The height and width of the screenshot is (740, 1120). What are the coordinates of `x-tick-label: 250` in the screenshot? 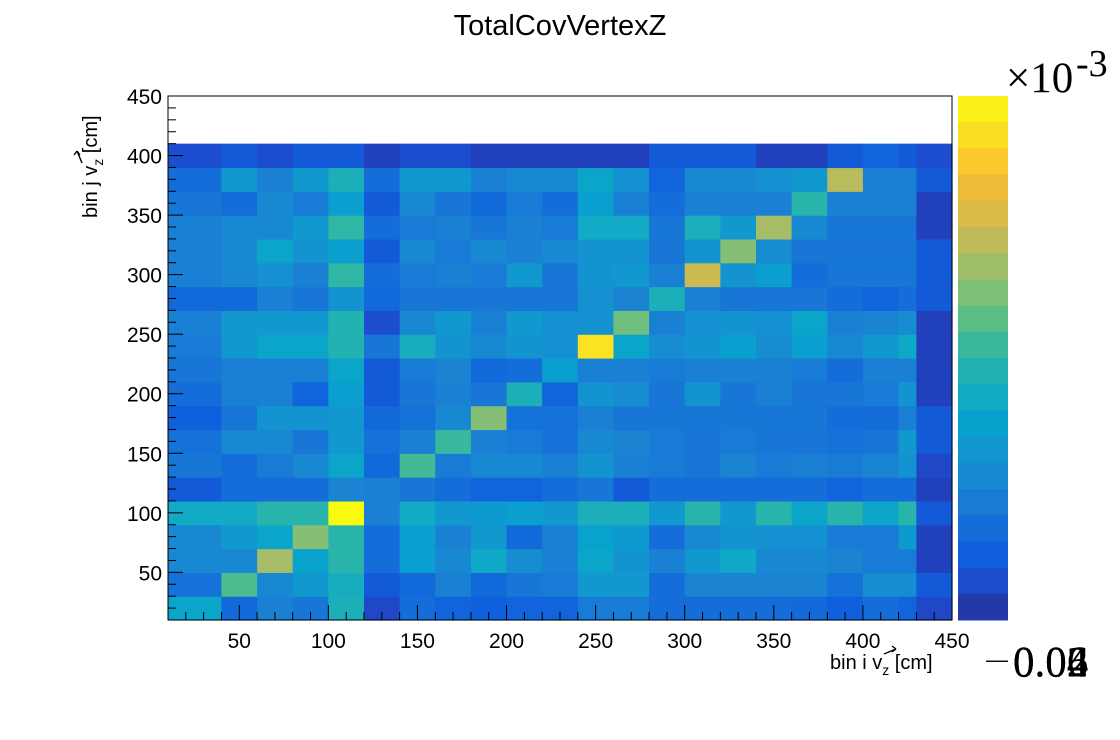 It's located at (595, 641).